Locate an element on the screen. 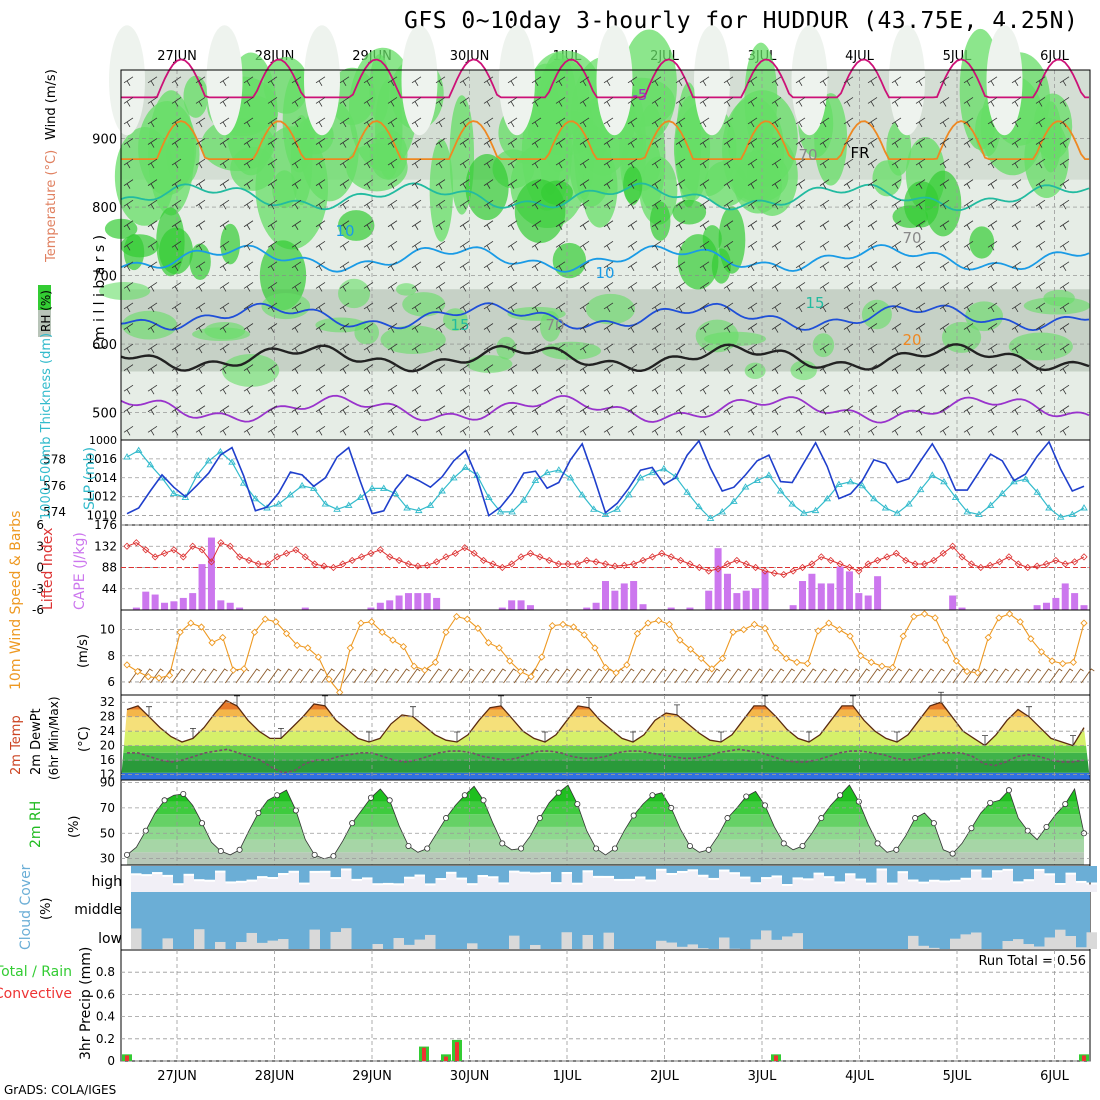 Image resolution: width=1100 pixels, height=1100 pixels. temp-line is located at coordinates (605, 723).